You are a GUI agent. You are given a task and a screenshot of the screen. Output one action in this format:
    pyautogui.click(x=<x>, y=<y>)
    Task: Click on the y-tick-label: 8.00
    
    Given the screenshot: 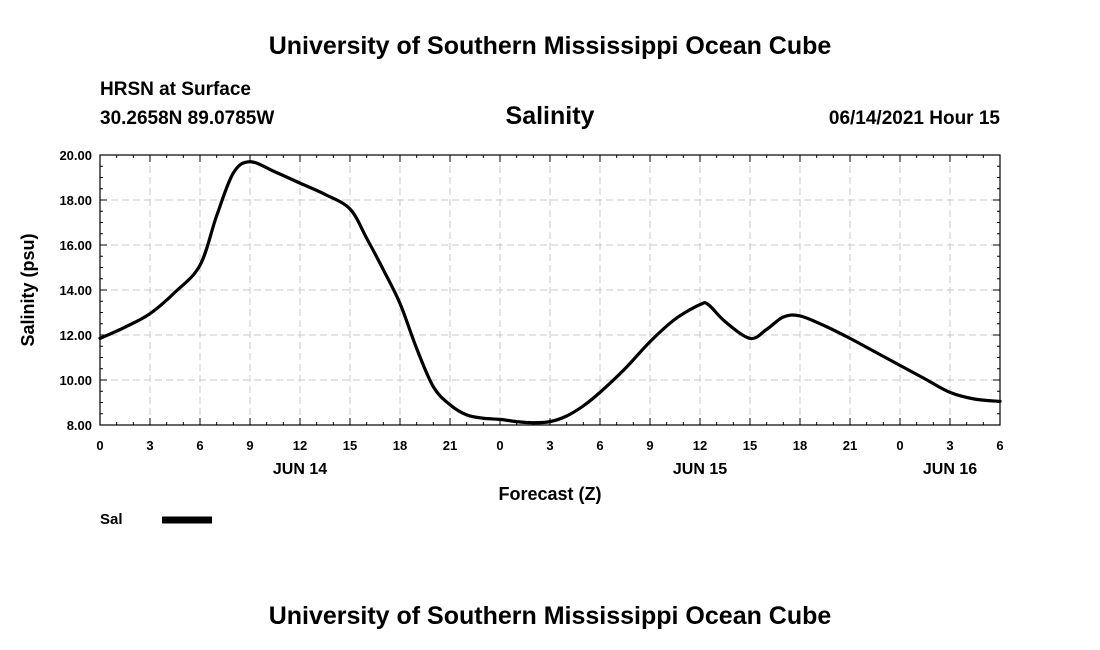 What is the action you would take?
    pyautogui.click(x=79, y=425)
    